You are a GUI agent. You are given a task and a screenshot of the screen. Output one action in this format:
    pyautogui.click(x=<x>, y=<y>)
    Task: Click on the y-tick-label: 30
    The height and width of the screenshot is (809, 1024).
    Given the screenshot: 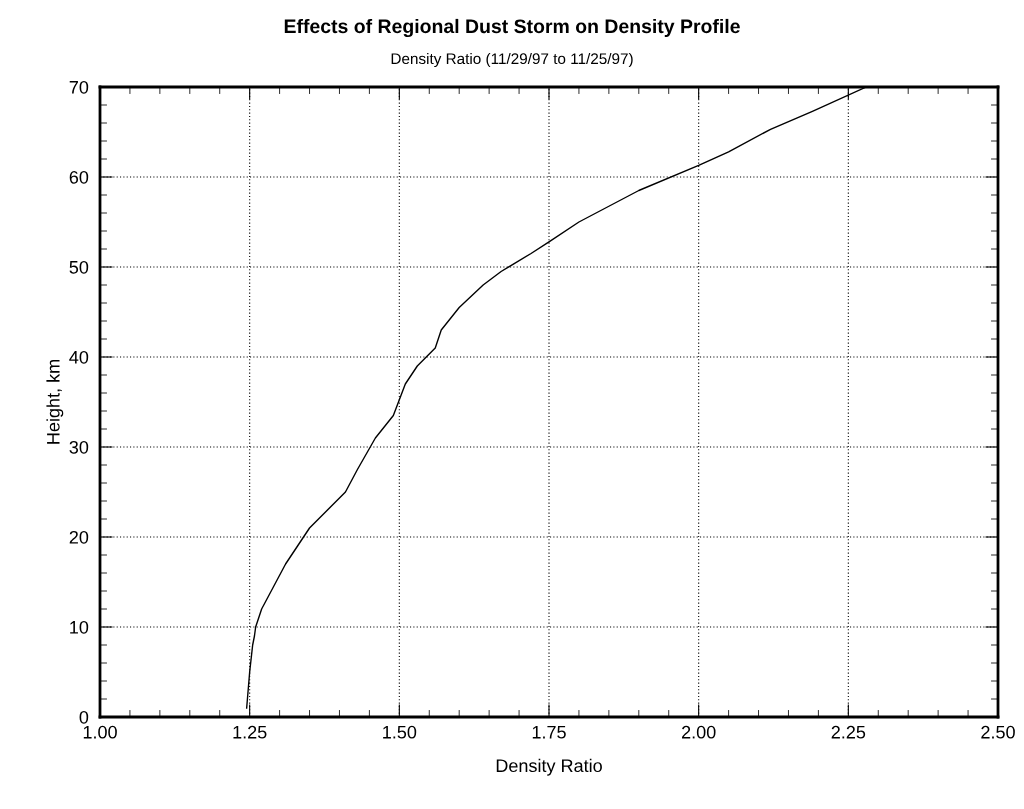 What is the action you would take?
    pyautogui.click(x=79, y=447)
    